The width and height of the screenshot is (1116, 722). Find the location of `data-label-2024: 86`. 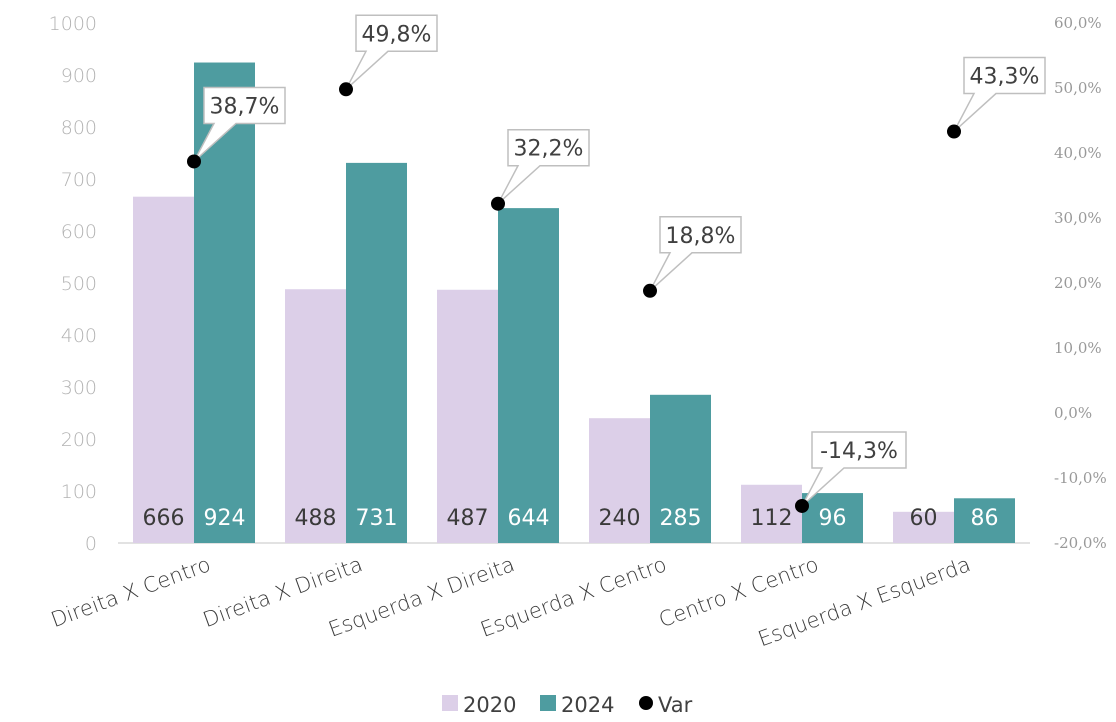

data-label-2024: 86 is located at coordinates (985, 518).